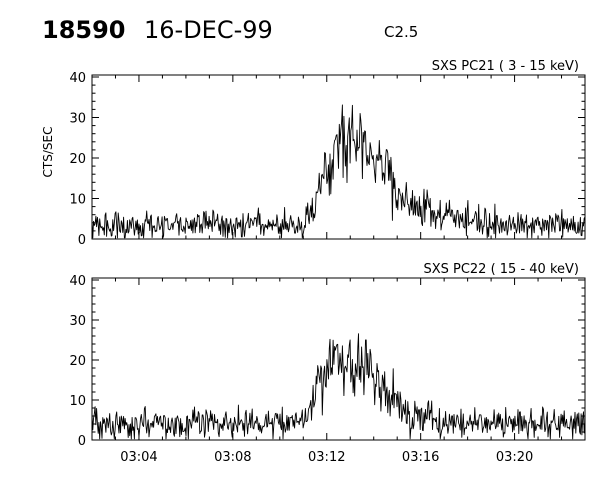 This screenshot has height=480, width=600. Describe the element at coordinates (232, 457) in the screenshot. I see `x-tick-label: 03:08` at that location.